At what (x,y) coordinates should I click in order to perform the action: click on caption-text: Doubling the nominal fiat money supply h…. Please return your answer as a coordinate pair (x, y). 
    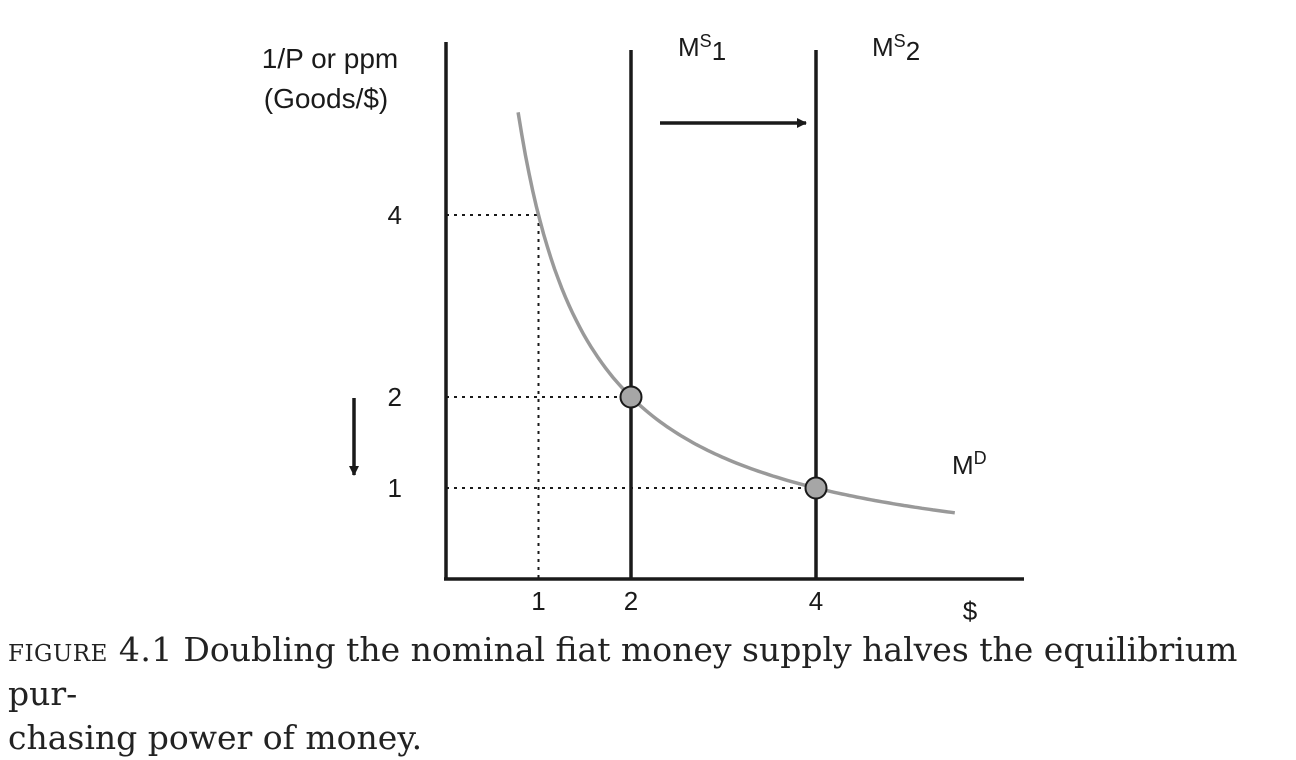
    Looking at the image, I should click on (623, 671).